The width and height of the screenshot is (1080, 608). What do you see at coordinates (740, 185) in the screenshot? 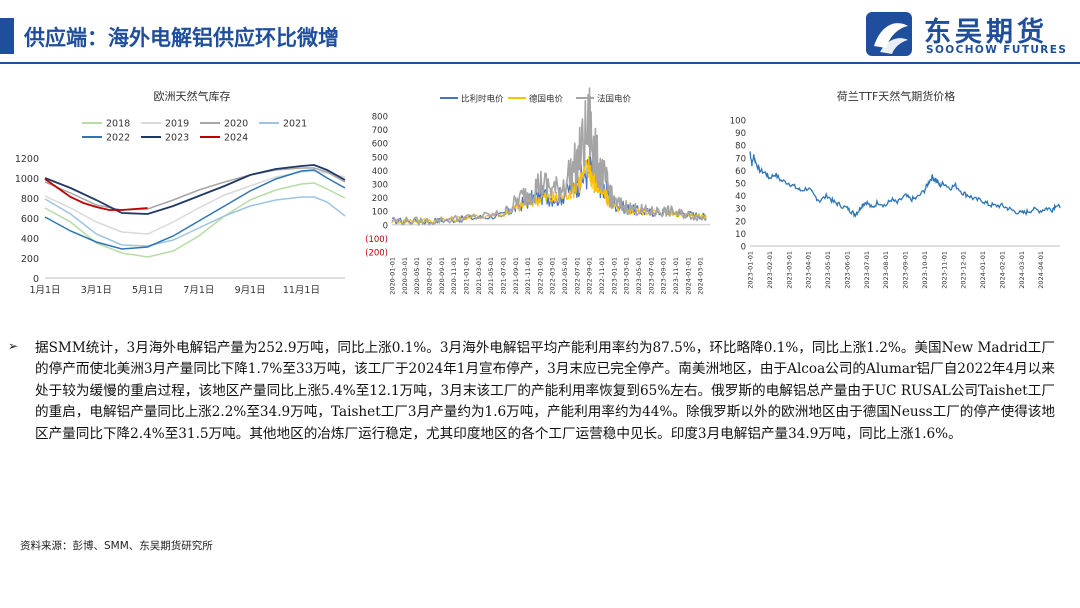
I see `y-tick-label: 50` at bounding box center [740, 185].